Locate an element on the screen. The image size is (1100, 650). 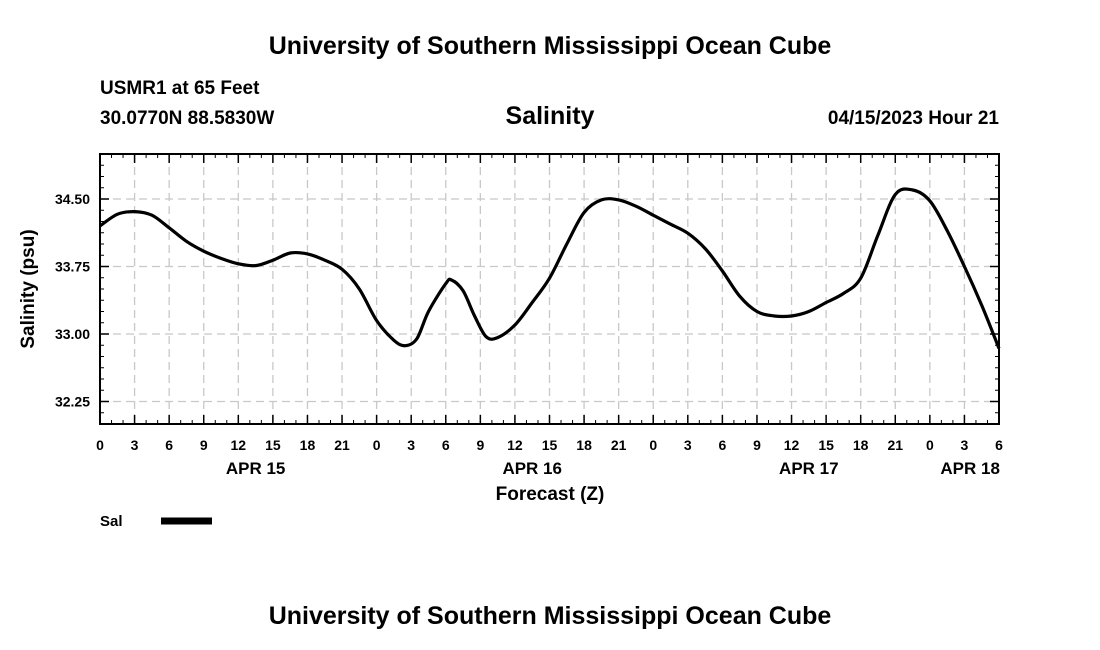
y-tick-labels: 32.25 33.00 33.75 34.50 is located at coordinates (72, 300).